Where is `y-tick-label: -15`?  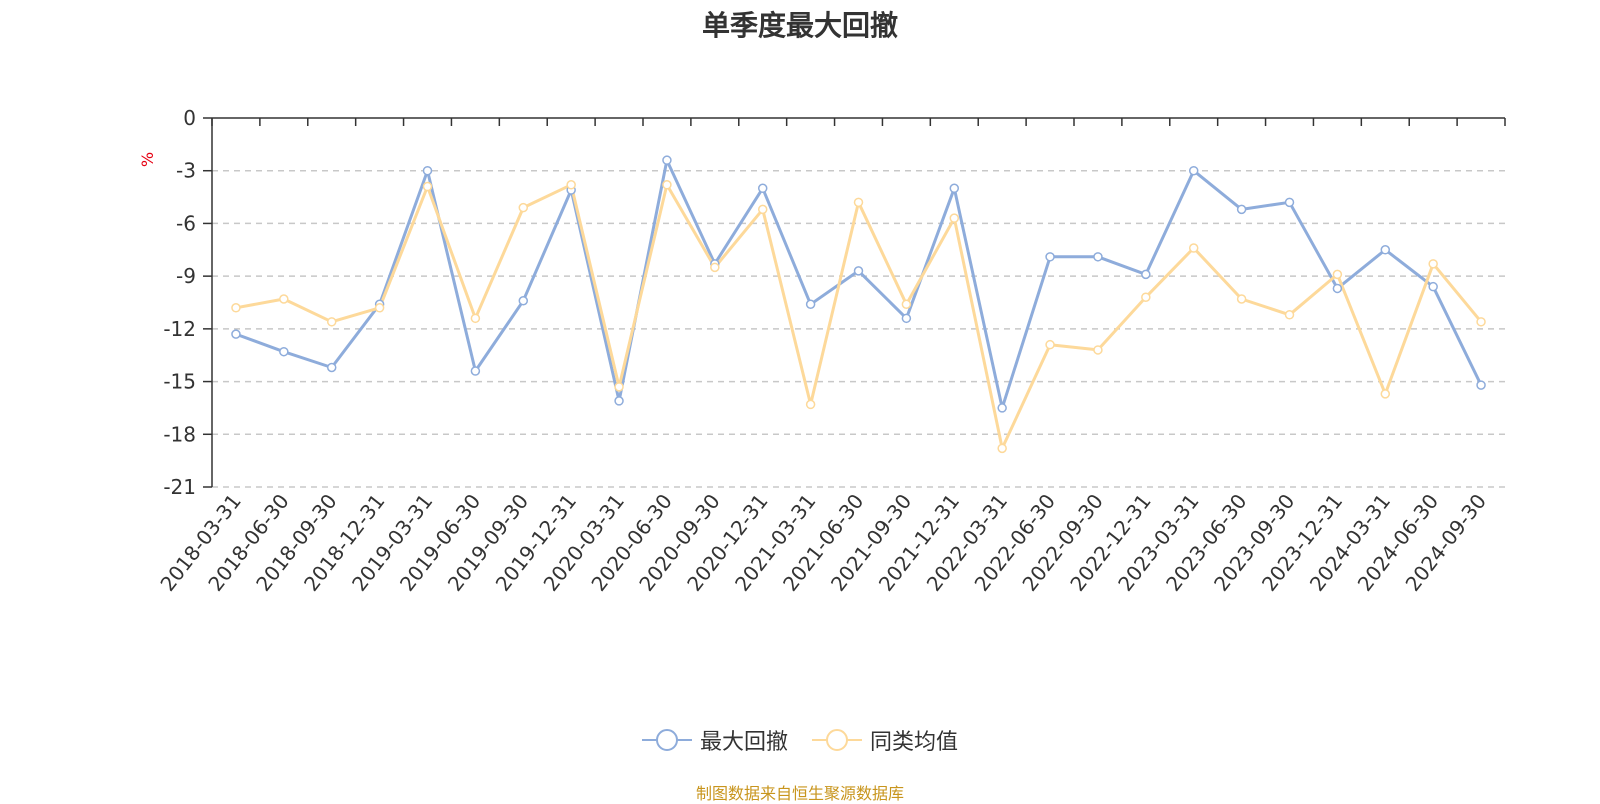 y-tick-label: -15 is located at coordinates (179, 382).